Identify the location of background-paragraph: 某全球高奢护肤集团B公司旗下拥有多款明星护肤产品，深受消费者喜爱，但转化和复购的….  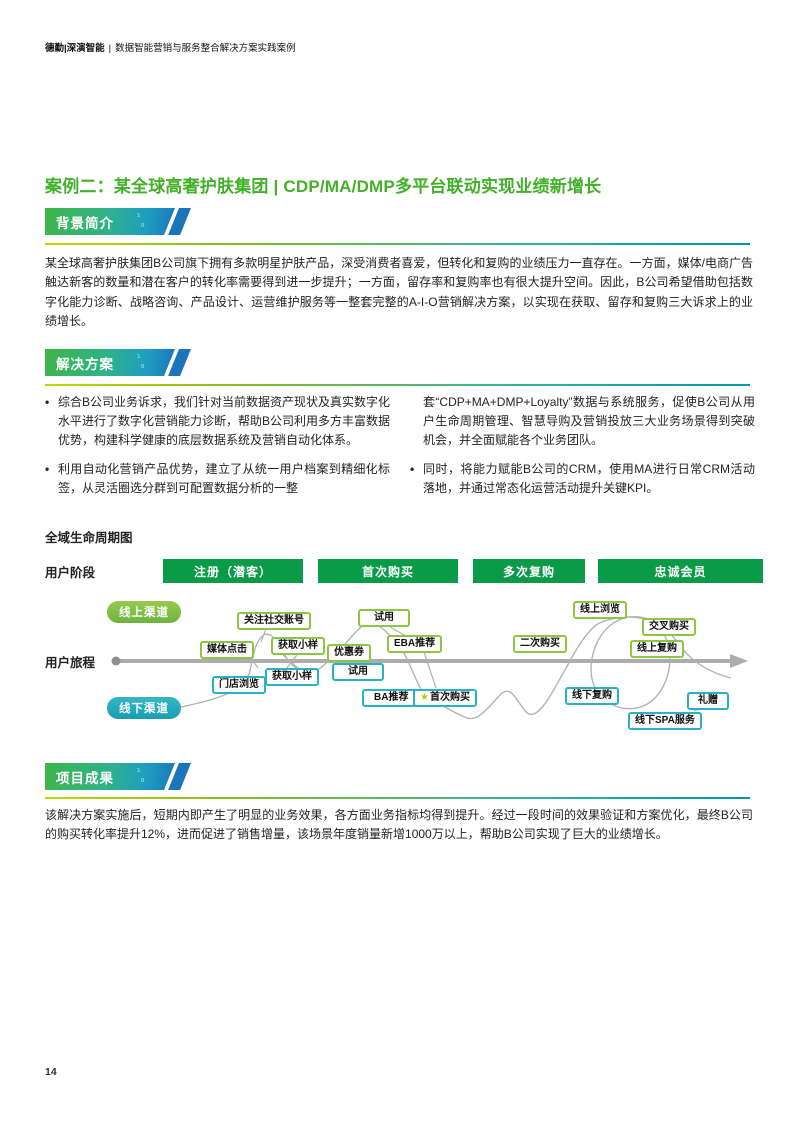
(399, 292).